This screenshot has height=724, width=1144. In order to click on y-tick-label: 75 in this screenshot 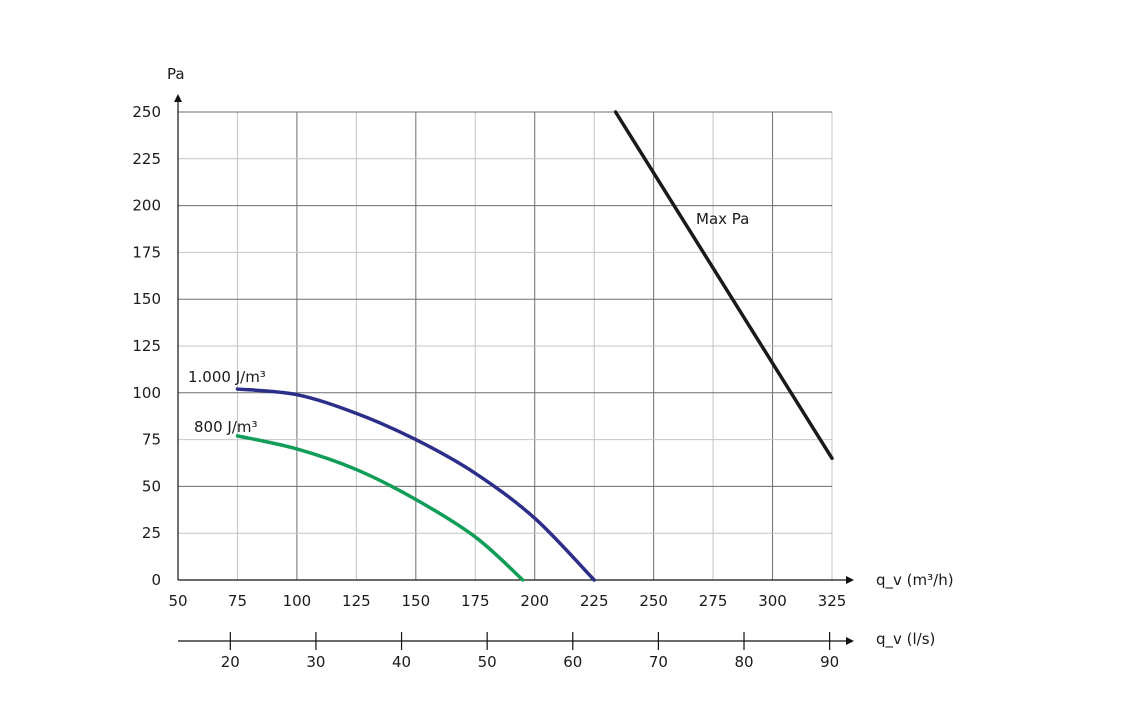, I will do `click(151, 440)`.